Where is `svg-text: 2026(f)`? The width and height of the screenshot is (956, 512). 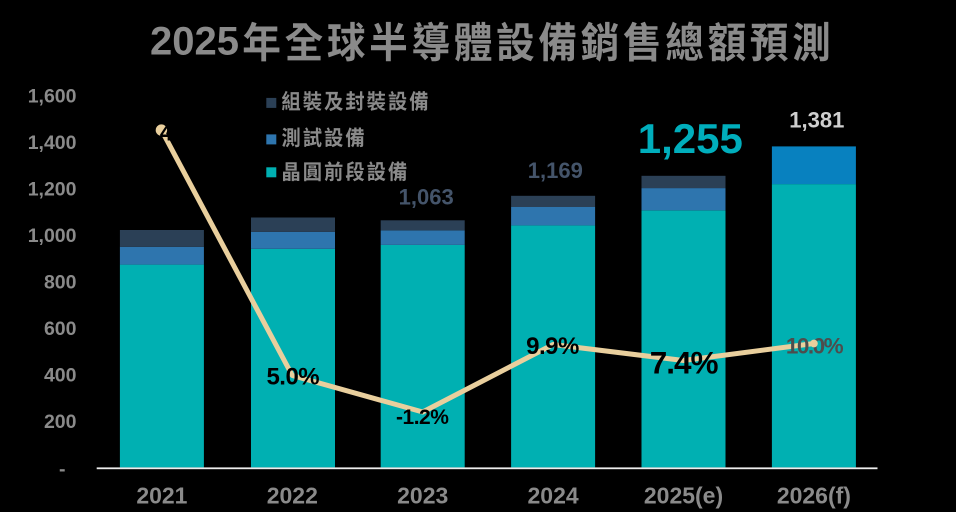 svg-text: 2026(f) is located at coordinates (814, 496).